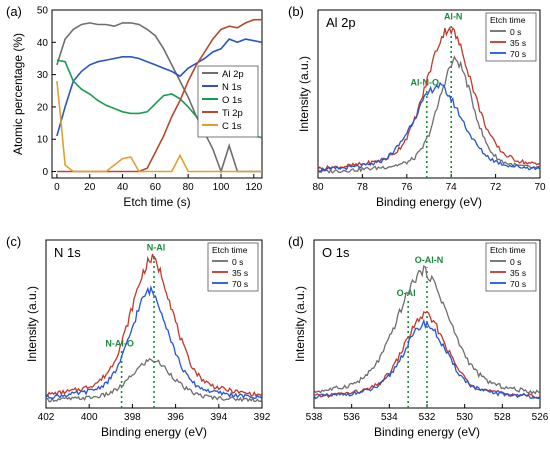 Image resolution: width=550 pixels, height=449 pixels. I want to click on legend-box, so click(233, 267).